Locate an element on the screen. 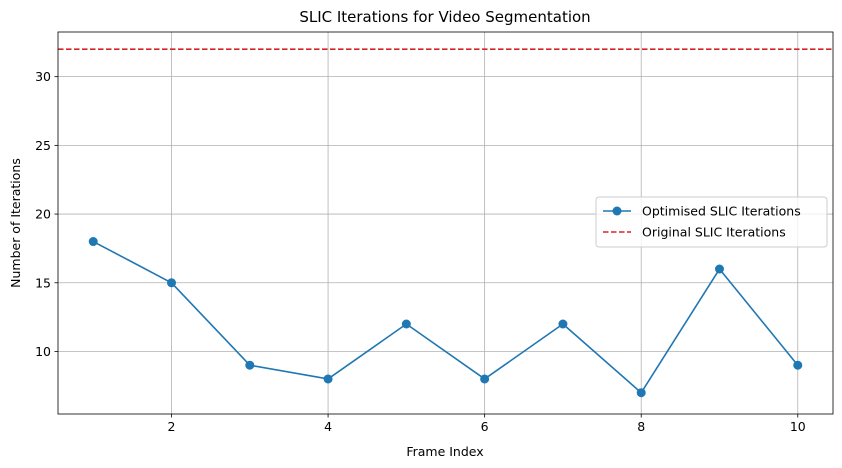 The height and width of the screenshot is (468, 842). x-tick-label: 2 is located at coordinates (172, 426).